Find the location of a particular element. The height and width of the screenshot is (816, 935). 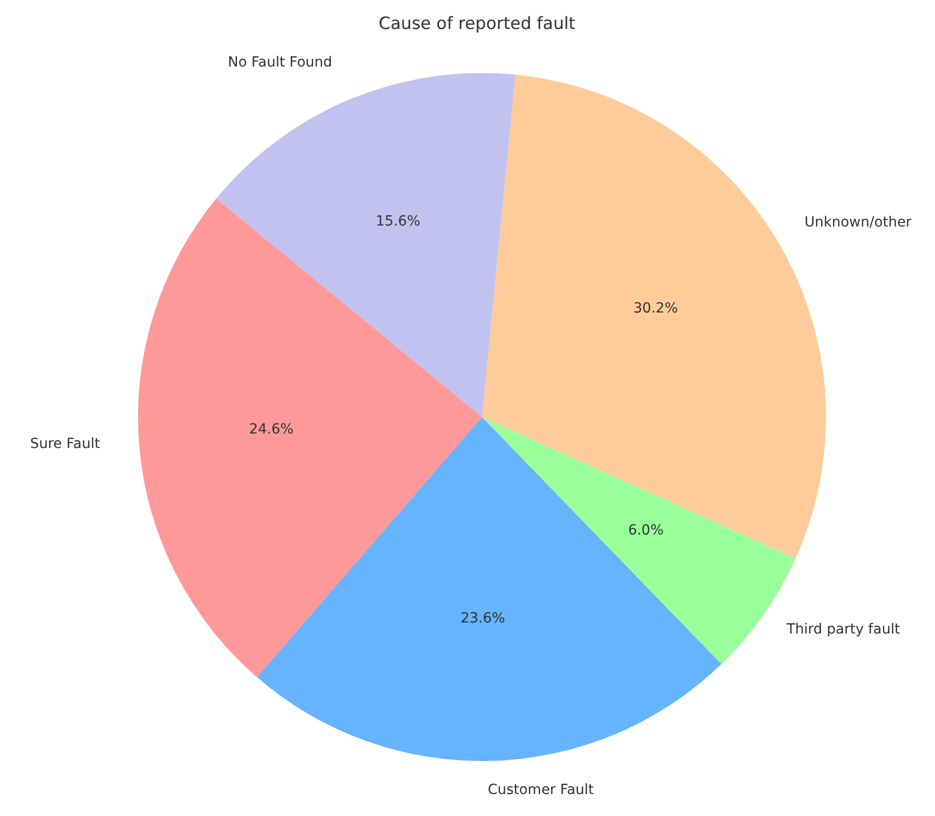

slice-label: Unknown/other is located at coordinates (858, 222).